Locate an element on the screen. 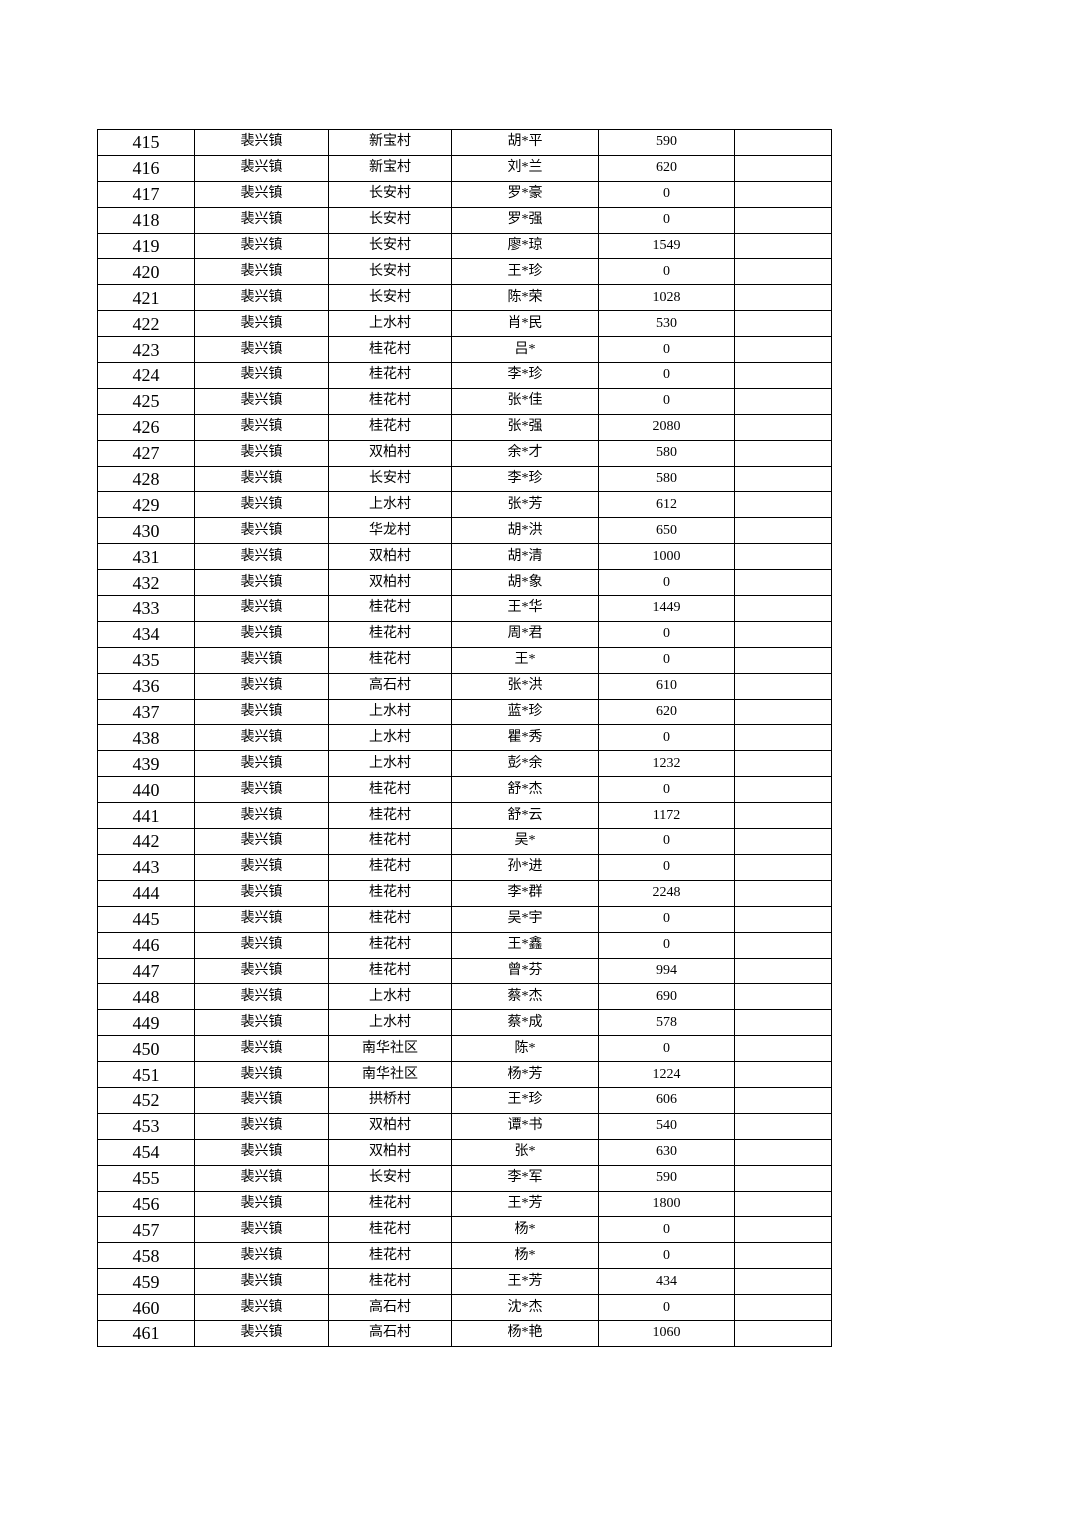  amount-cell: 630 is located at coordinates (666, 1152).